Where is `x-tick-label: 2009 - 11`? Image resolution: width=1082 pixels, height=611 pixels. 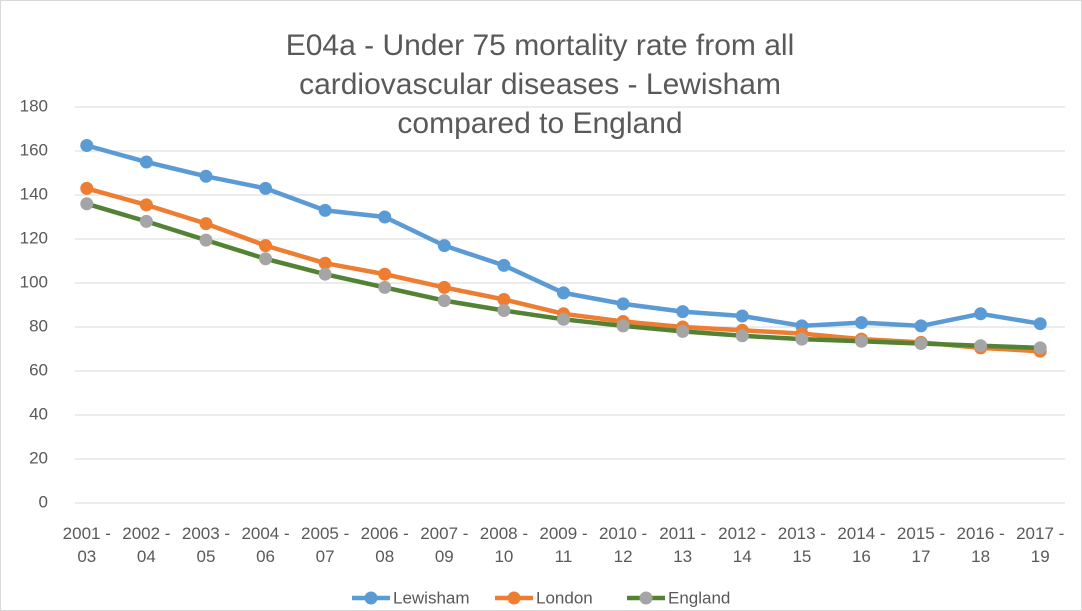
x-tick-label: 2009 - 11 is located at coordinates (563, 545).